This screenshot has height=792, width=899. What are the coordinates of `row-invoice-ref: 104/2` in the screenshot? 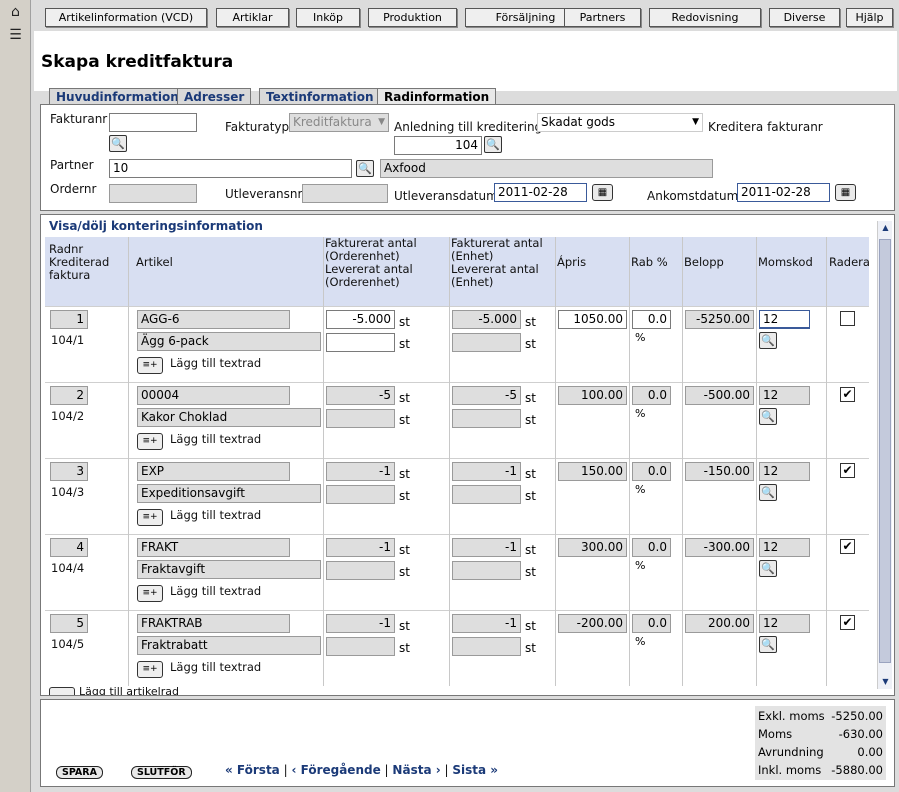 It's located at (68, 416).